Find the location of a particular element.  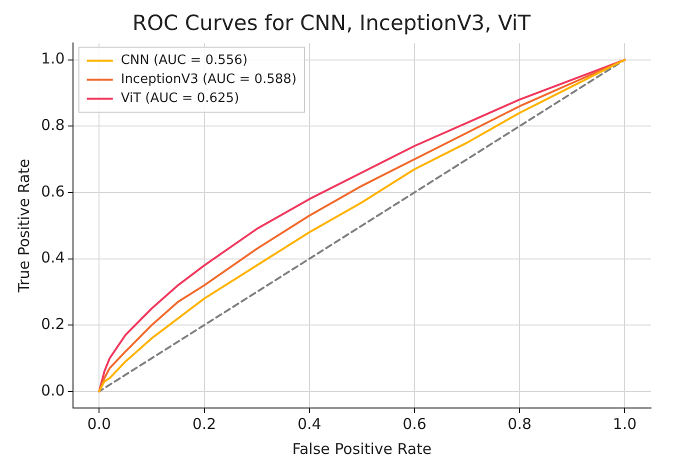

legend-label: ViT (AUC = 0.625) is located at coordinates (180, 98).